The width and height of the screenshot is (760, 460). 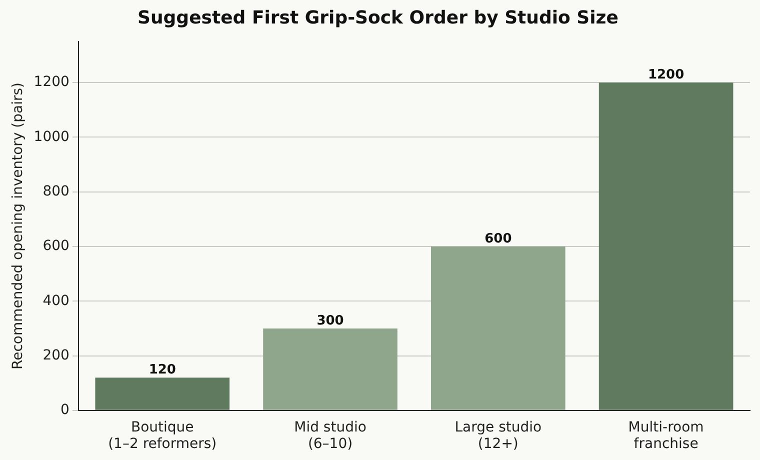 I want to click on x-tick-label: Mid studio (6–10), so click(x=330, y=435).